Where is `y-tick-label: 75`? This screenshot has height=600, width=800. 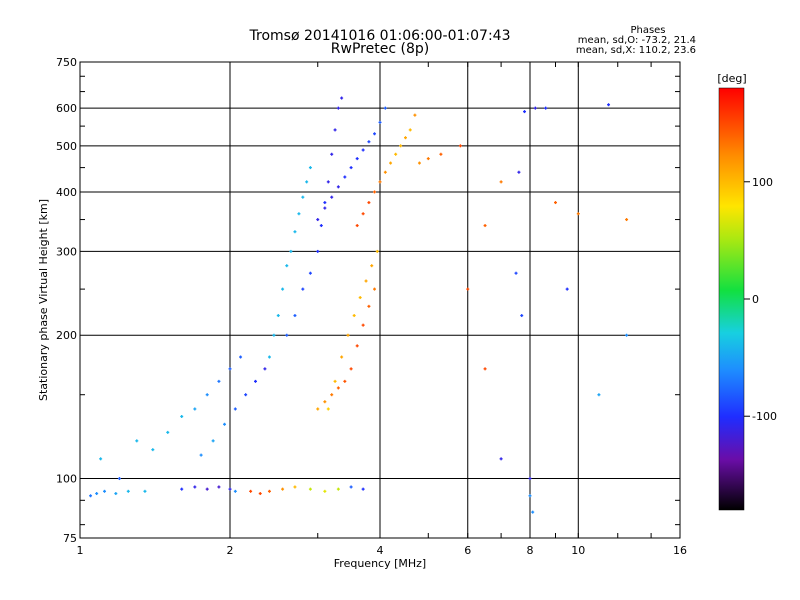
y-tick-label: 75 is located at coordinates (70, 538).